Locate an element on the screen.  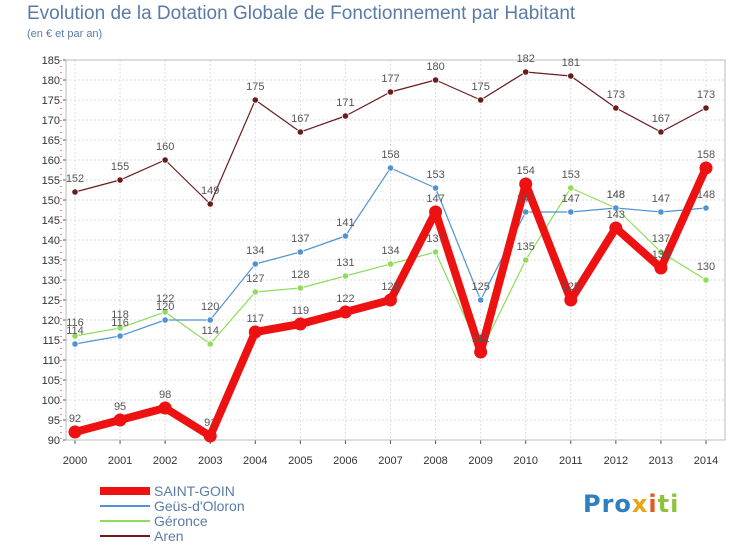
data-label: 181 is located at coordinates (571, 63).